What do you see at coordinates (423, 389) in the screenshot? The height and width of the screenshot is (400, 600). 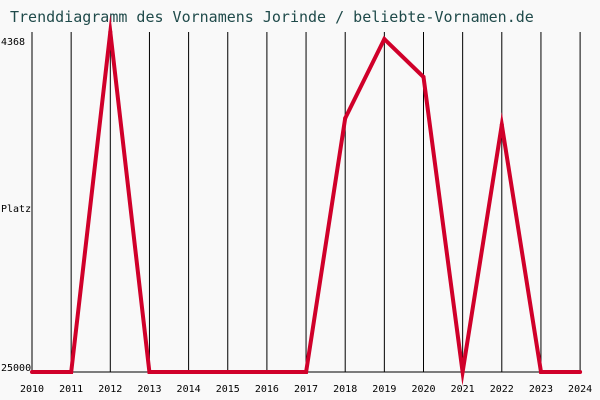 I see `x-tick-label-2020: 2020` at bounding box center [423, 389].